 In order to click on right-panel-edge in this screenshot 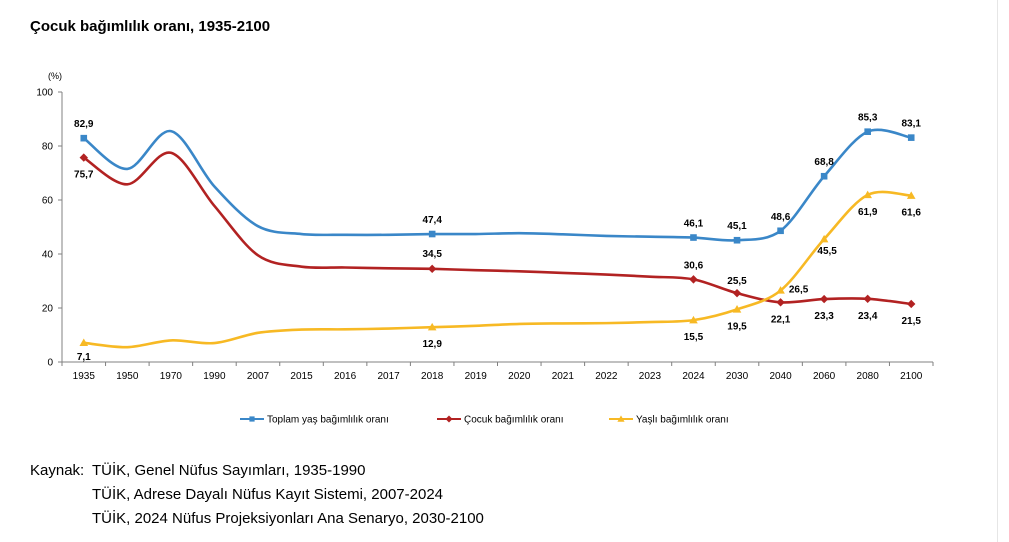, I will do `click(1003, 271)`.